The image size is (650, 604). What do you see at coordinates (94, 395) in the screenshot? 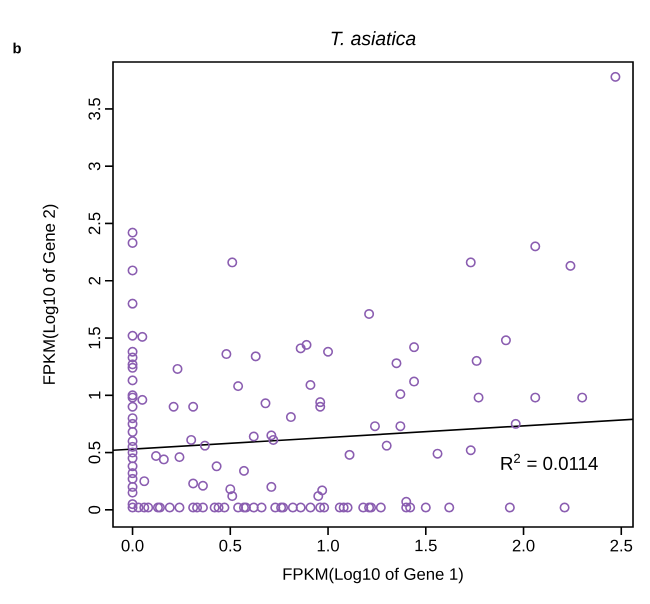
I see `y-tick-label: 1` at bounding box center [94, 395].